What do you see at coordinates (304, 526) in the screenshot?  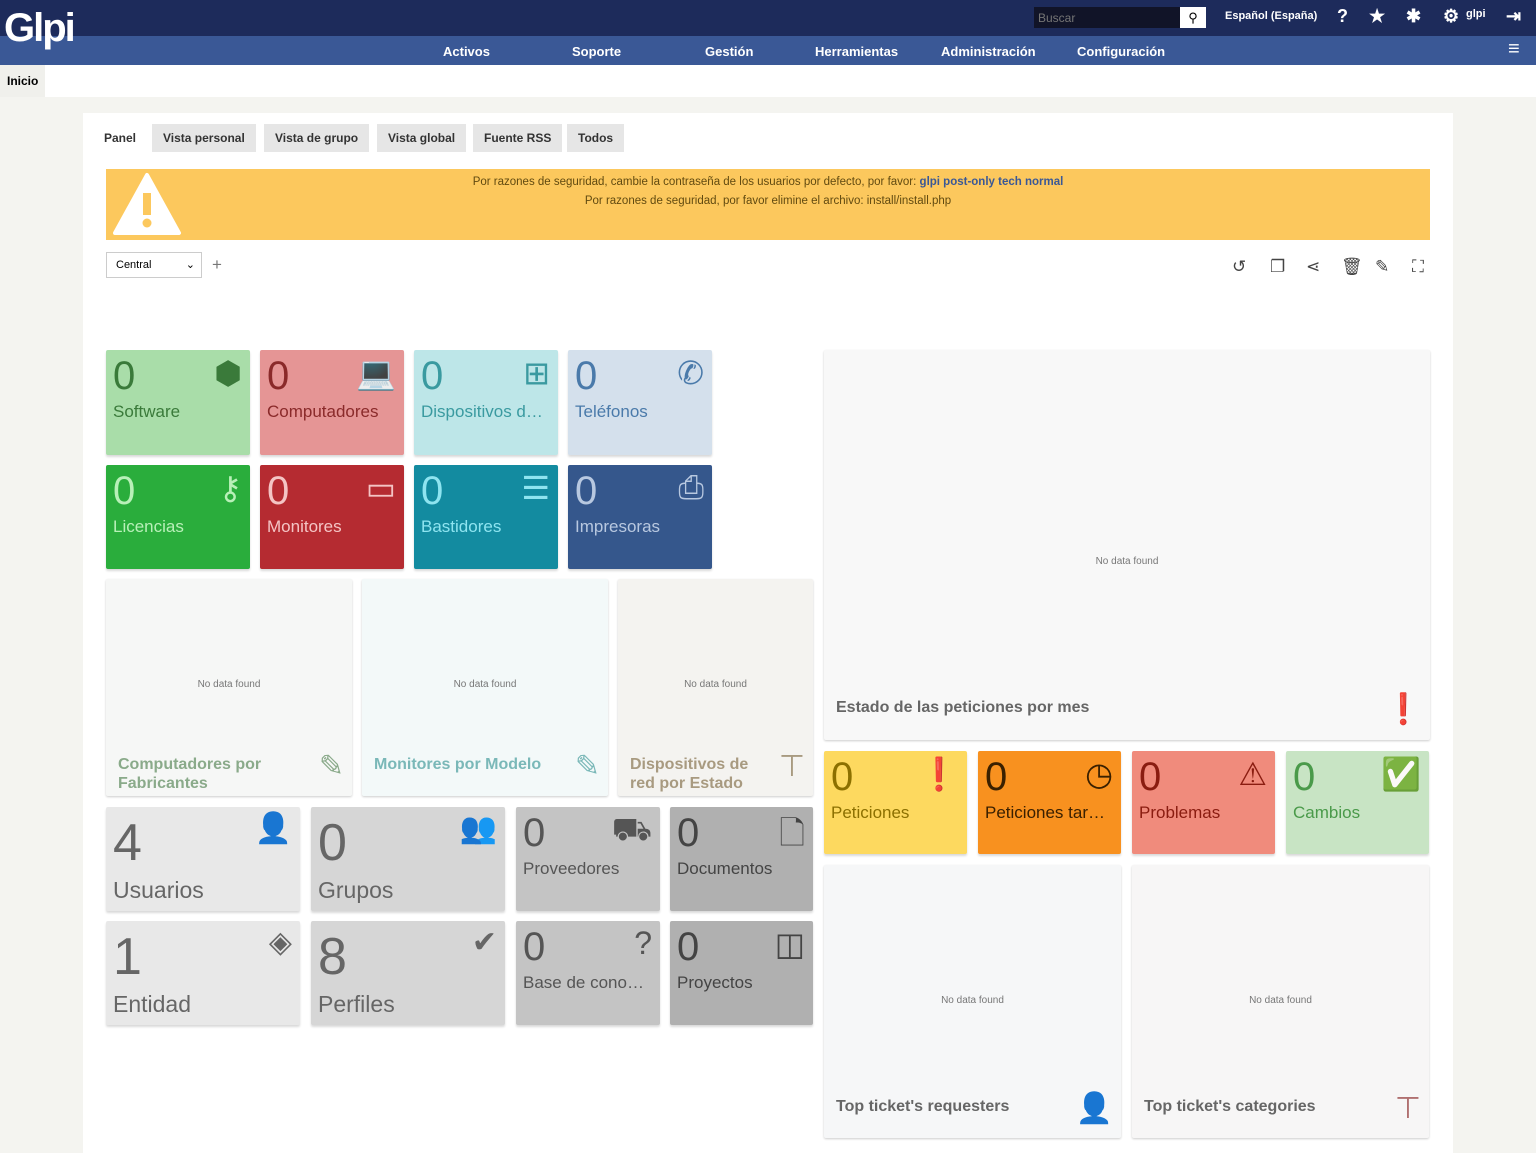 I see `card-label: Monitores` at bounding box center [304, 526].